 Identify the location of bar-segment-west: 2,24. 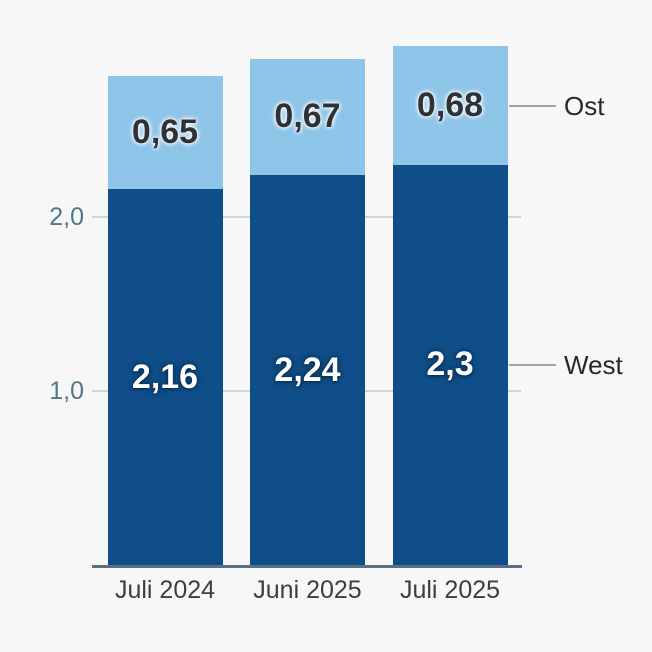
(307, 370).